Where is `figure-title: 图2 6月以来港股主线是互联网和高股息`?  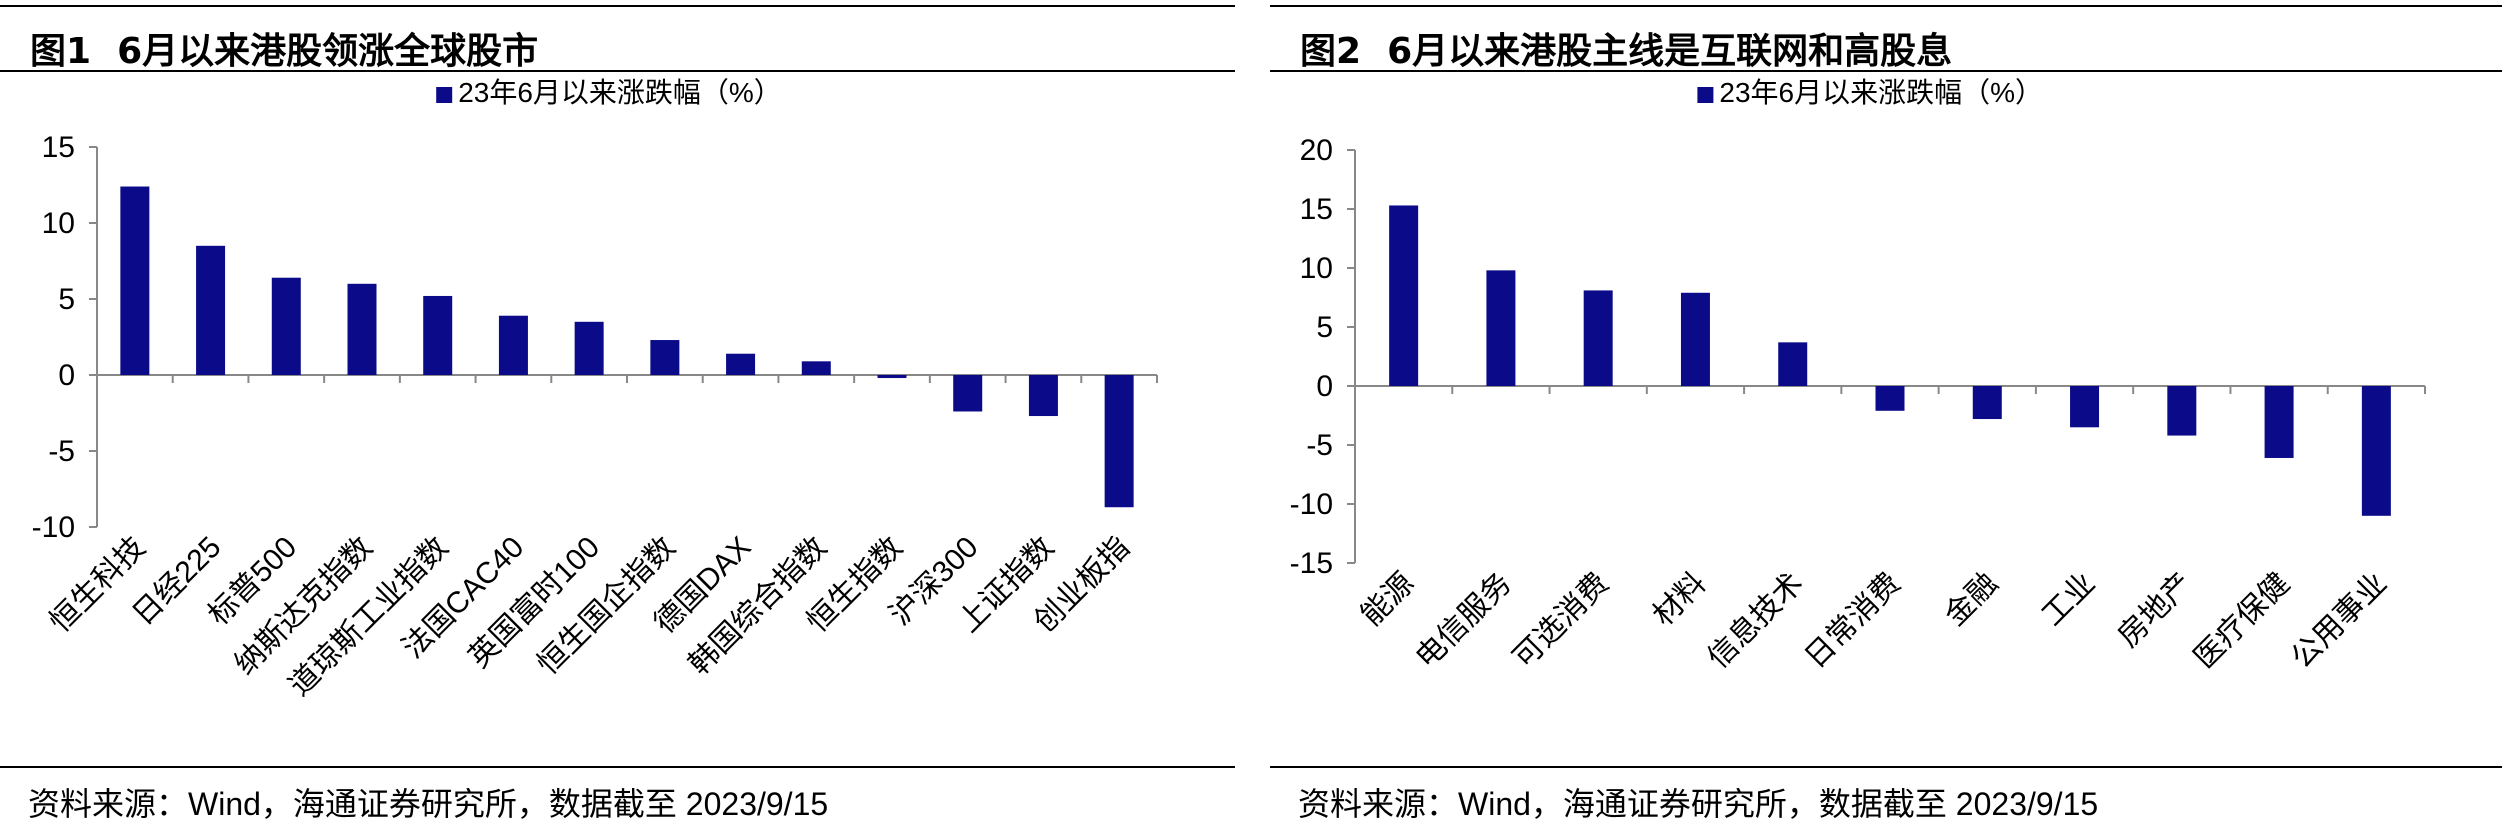 figure-title: 图2 6月以来港股主线是互联网和高股息 is located at coordinates (1626, 48).